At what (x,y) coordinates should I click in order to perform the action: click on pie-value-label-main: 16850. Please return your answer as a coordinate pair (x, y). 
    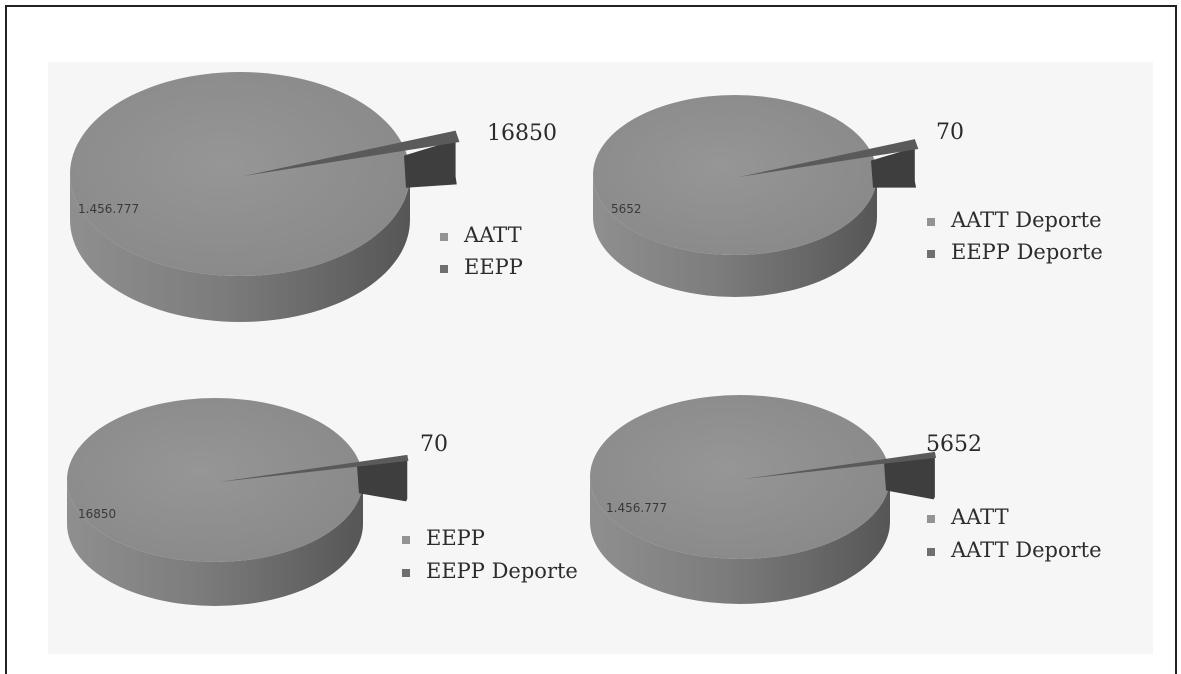
    Looking at the image, I should click on (97, 514).